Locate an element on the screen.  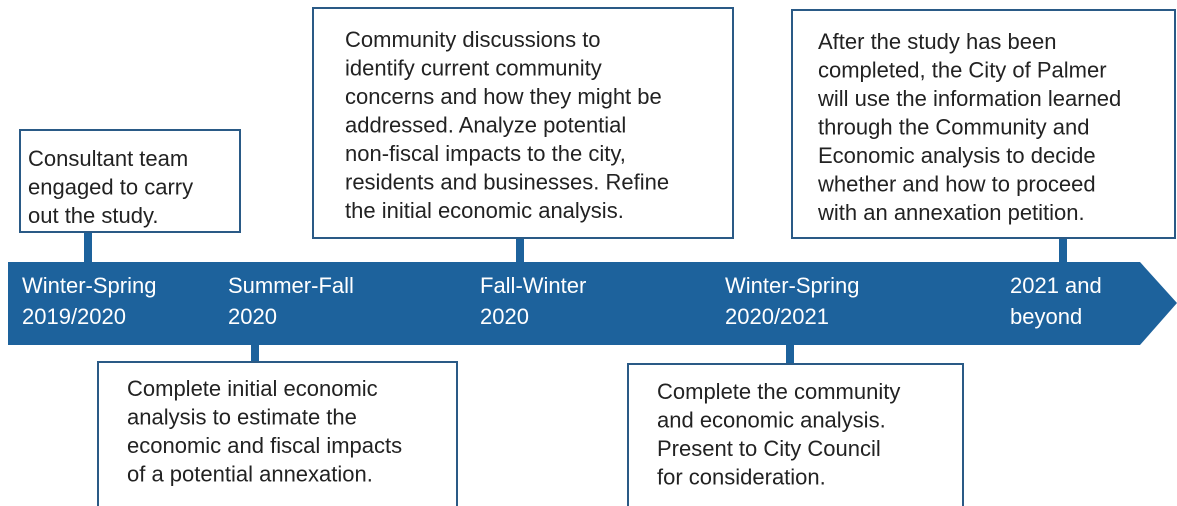
milestone-description: Present to City Council is located at coordinates (769, 448).